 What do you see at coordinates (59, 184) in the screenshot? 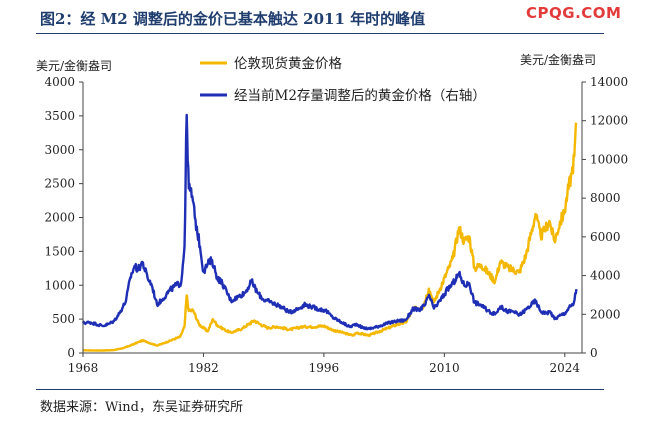
I see `left-tick-label: 2500` at bounding box center [59, 184].